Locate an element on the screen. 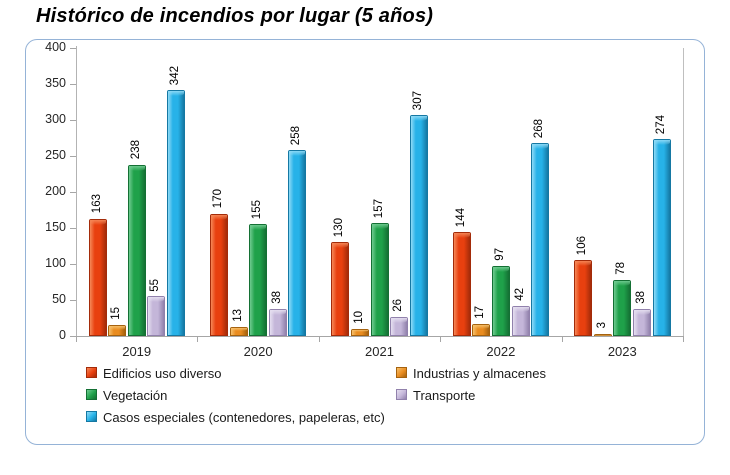 This screenshot has height=475, width=730. bar-value-label: 42 is located at coordinates (519, 294).